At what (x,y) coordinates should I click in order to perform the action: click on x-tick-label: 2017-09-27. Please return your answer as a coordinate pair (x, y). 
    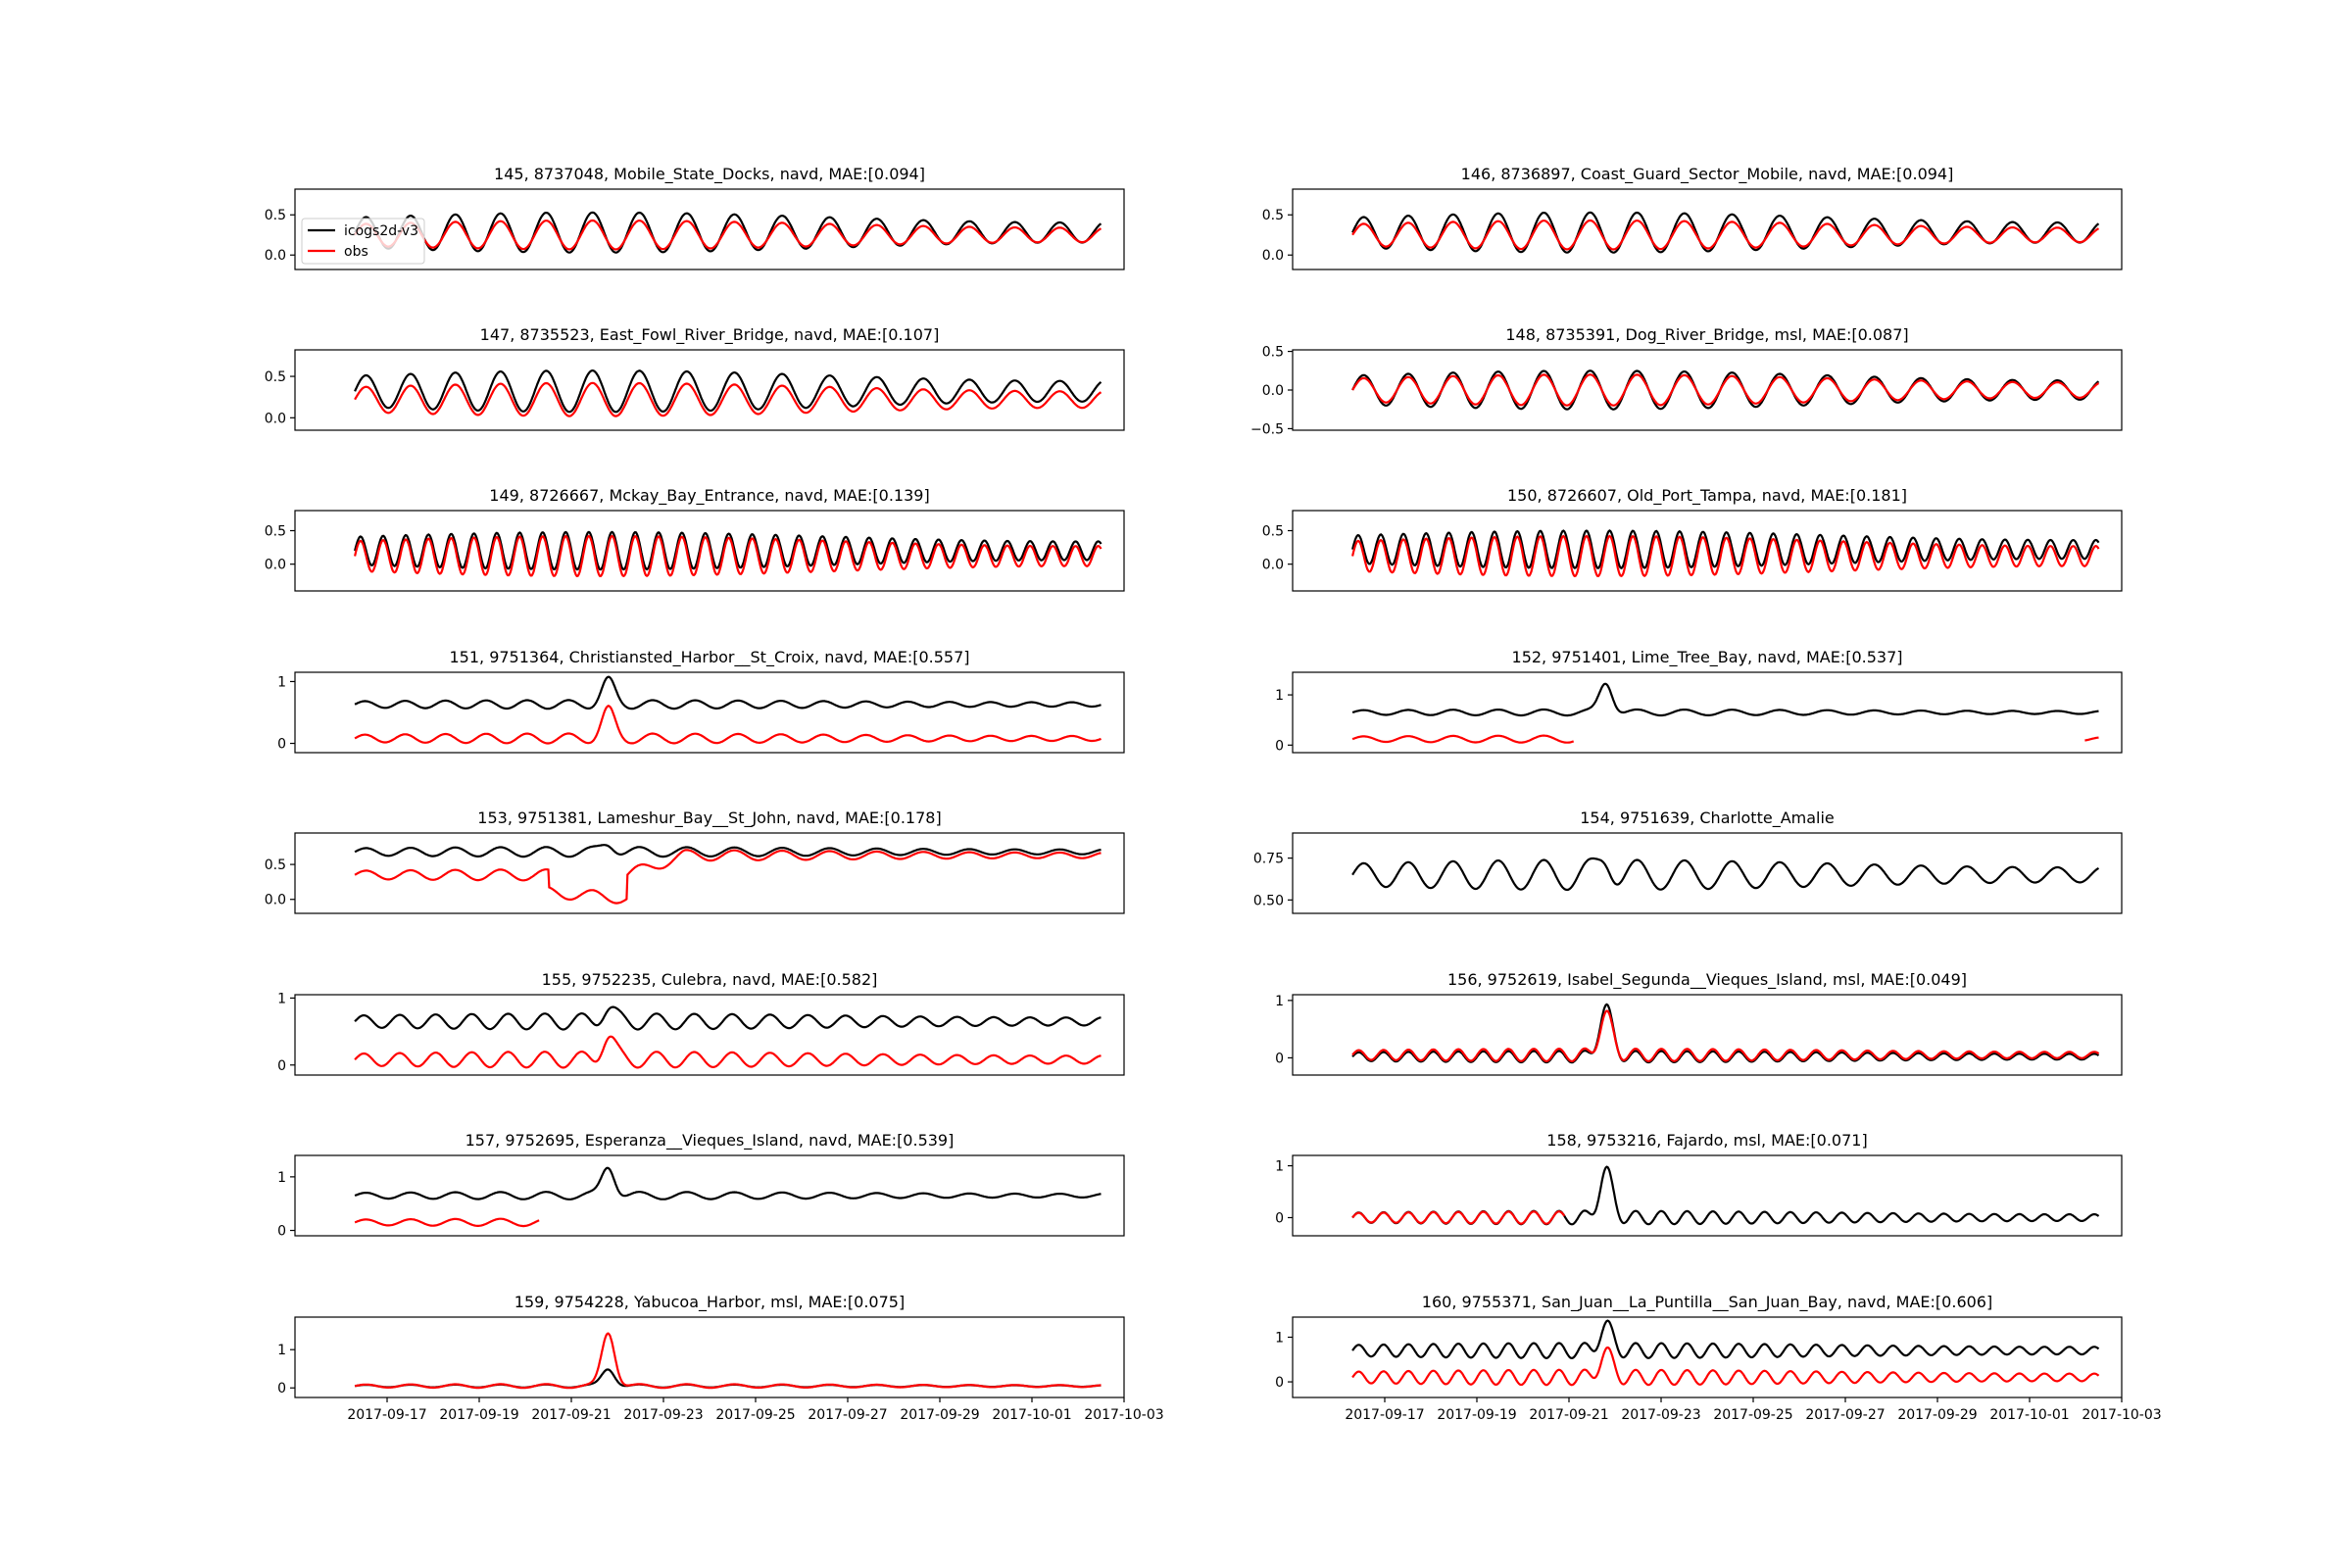
    Looking at the image, I should click on (847, 1415).